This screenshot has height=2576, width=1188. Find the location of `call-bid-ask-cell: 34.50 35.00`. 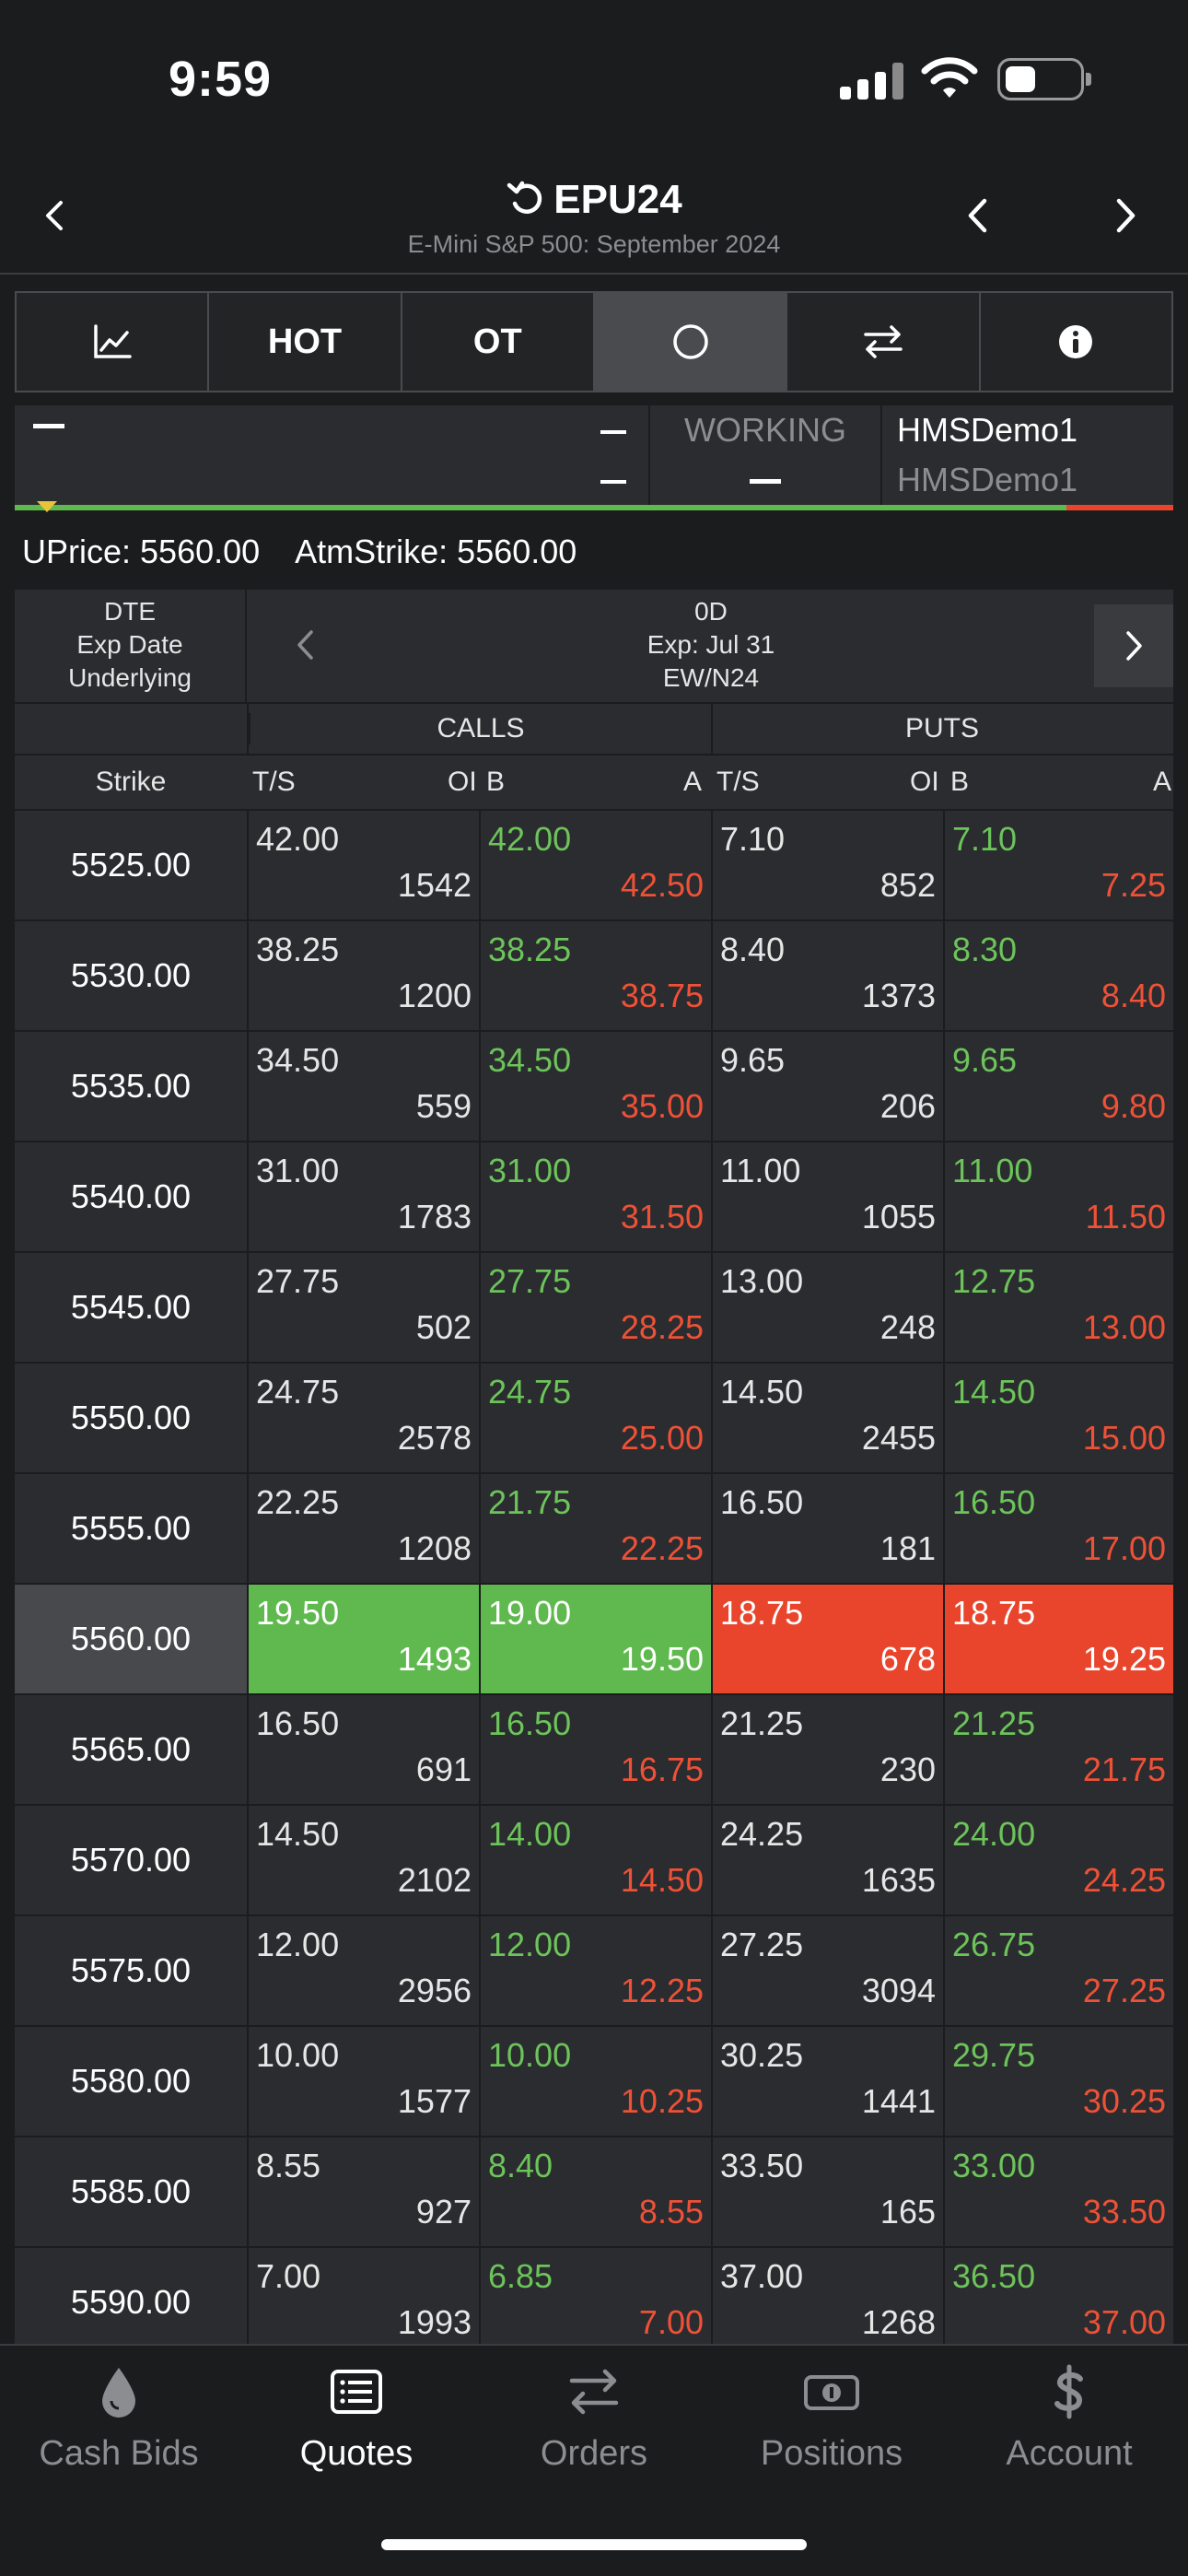

call-bid-ask-cell: 34.50 35.00 is located at coordinates (596, 1086).